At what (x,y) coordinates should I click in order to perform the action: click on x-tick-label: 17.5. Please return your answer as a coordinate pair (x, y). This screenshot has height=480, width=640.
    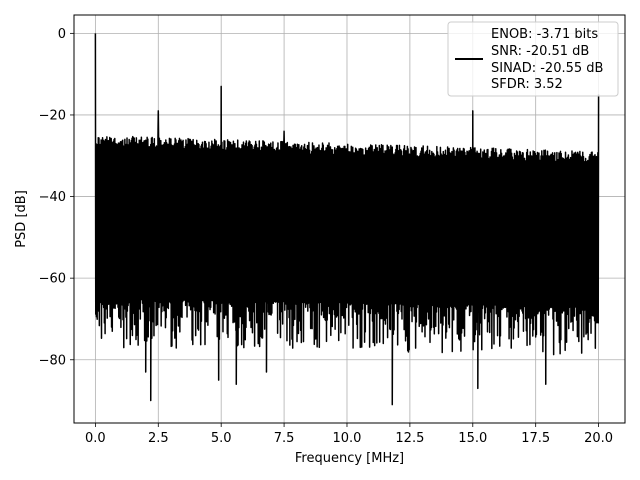
    Looking at the image, I should click on (535, 438).